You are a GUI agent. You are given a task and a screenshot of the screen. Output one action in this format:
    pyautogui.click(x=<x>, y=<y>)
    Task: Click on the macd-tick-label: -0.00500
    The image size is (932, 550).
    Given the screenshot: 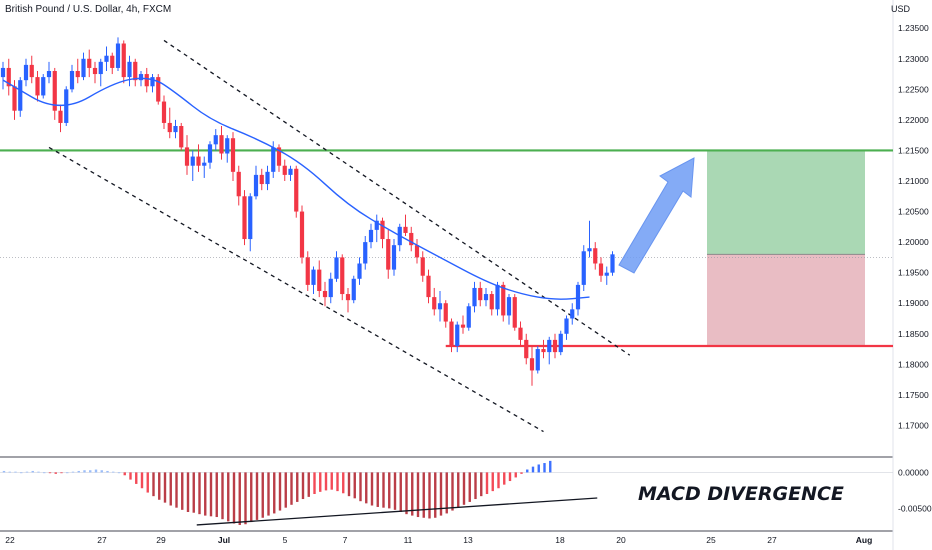 What is the action you would take?
    pyautogui.click(x=915, y=508)
    